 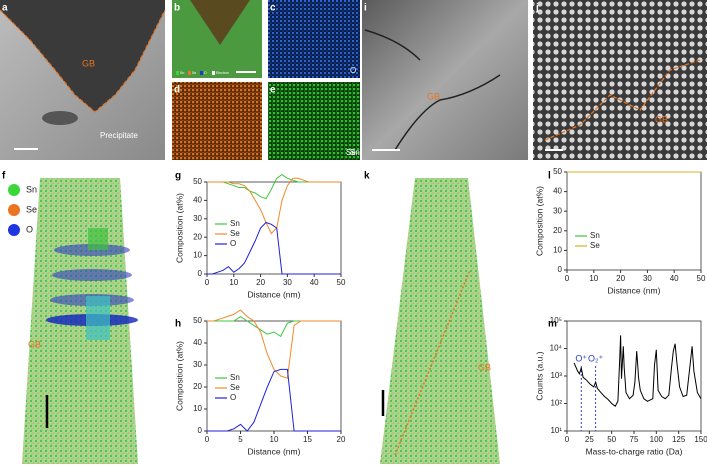 I want to click on x-tick-label: 150, so click(x=700, y=439).